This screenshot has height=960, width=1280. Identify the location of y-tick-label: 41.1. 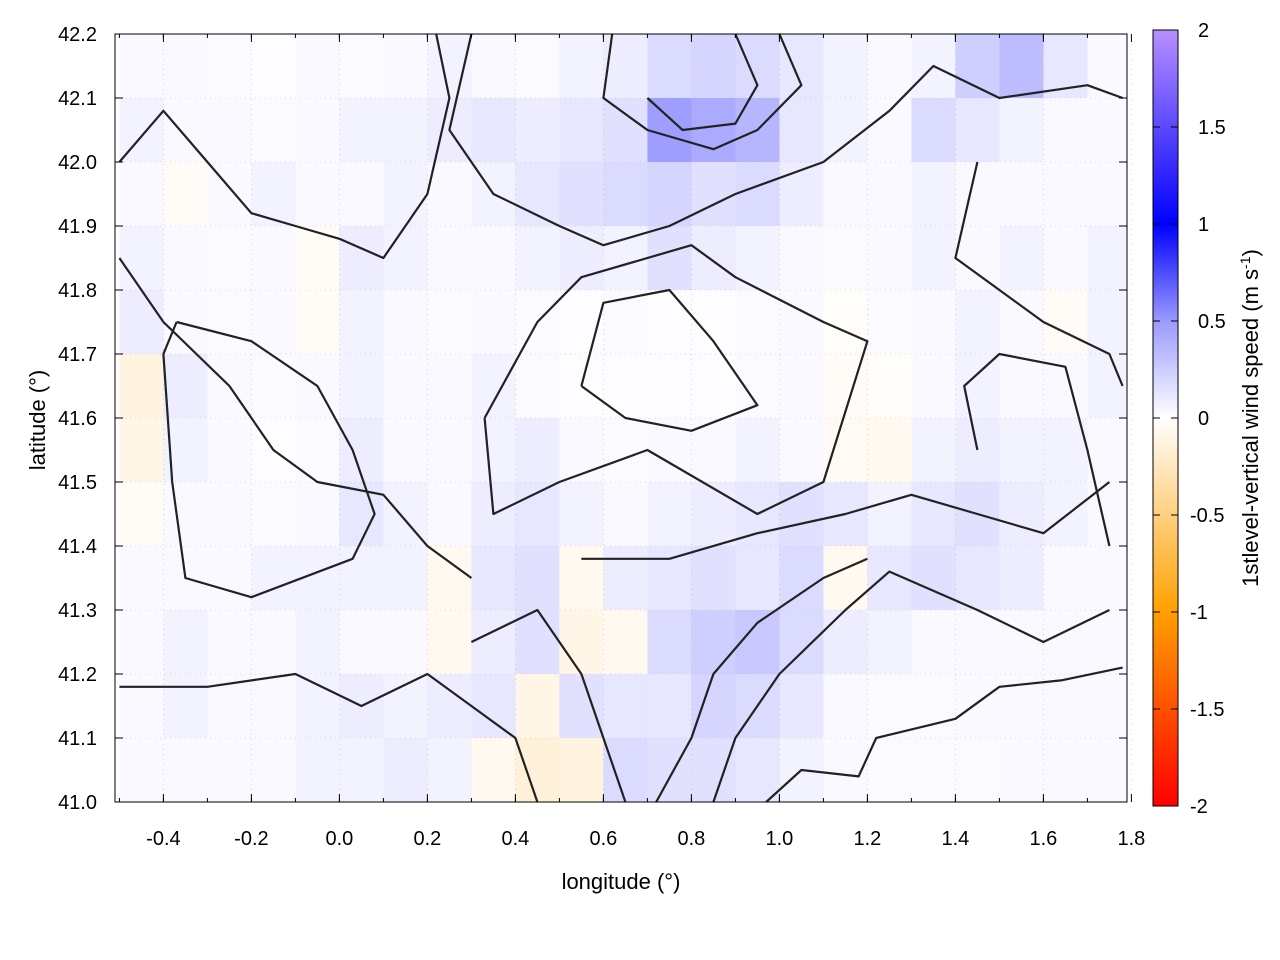
(77, 739).